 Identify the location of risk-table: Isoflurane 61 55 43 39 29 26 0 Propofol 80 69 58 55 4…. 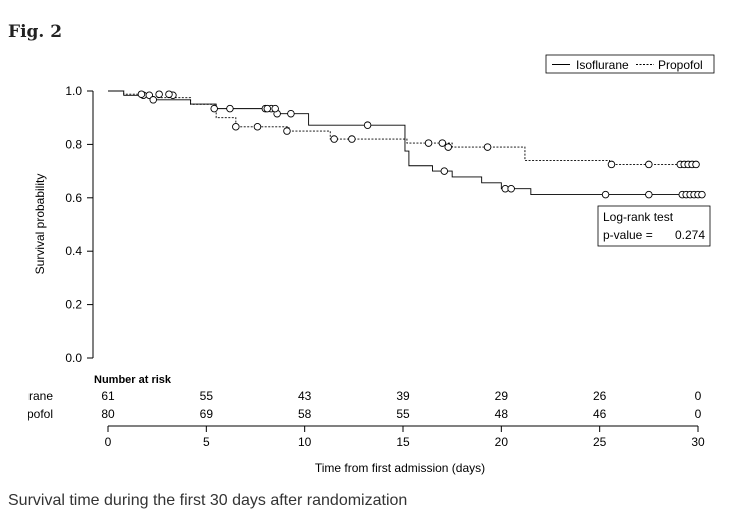
(365, 405).